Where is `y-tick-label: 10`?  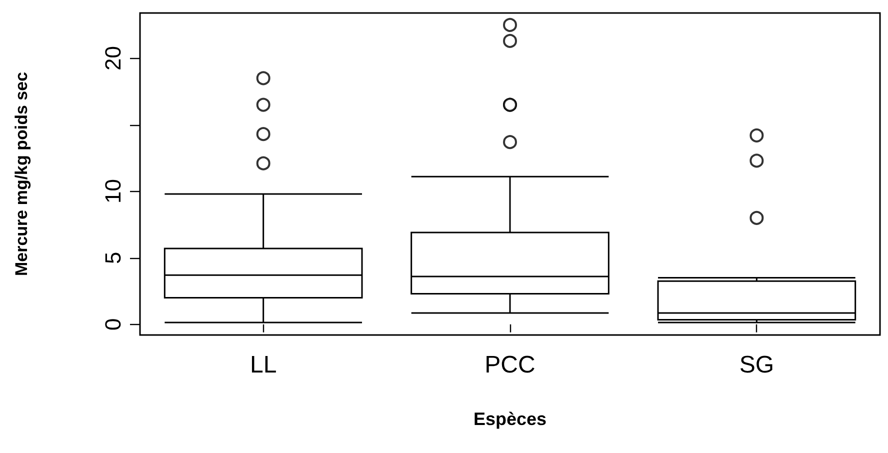
y-tick-label: 10 is located at coordinates (113, 191).